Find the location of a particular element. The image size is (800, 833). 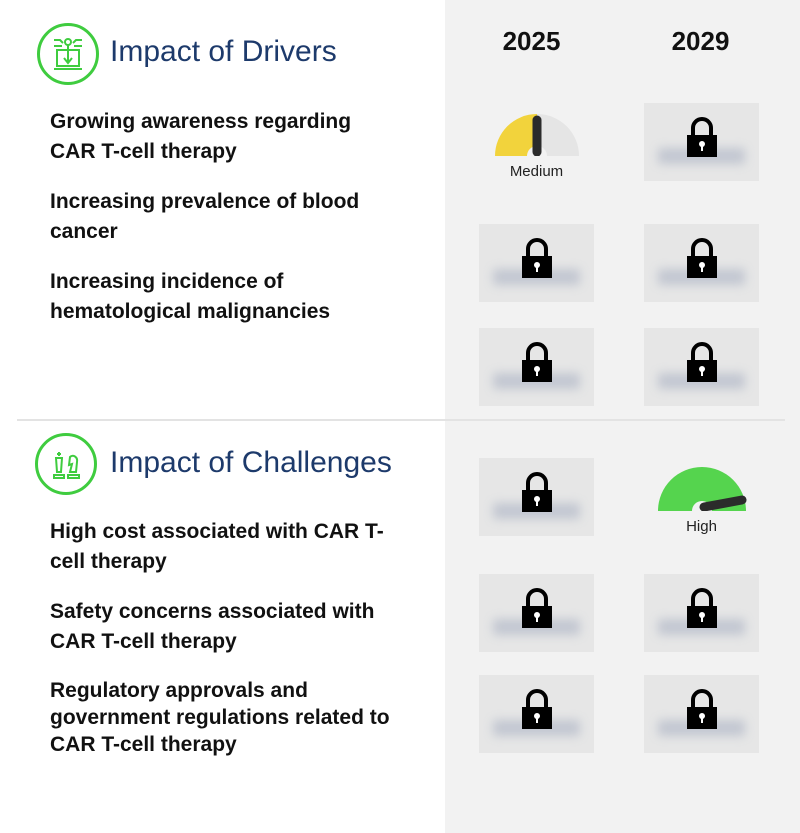

year-2025-header: 2025 is located at coordinates (531, 41).